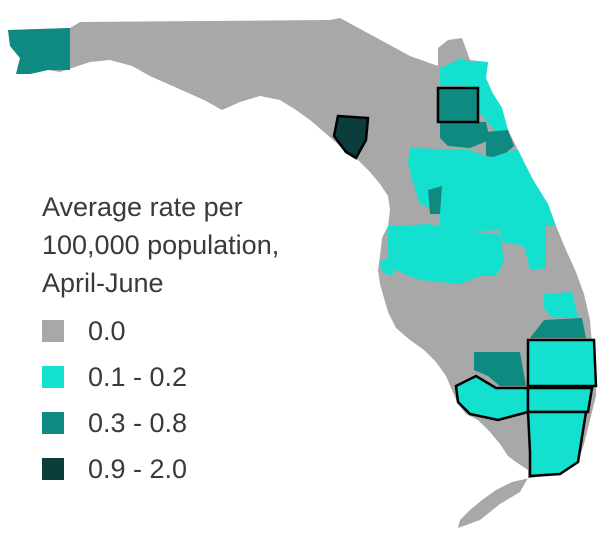 The image size is (600, 548). Describe the element at coordinates (39, 51) in the screenshot. I see `county-escambia` at that location.